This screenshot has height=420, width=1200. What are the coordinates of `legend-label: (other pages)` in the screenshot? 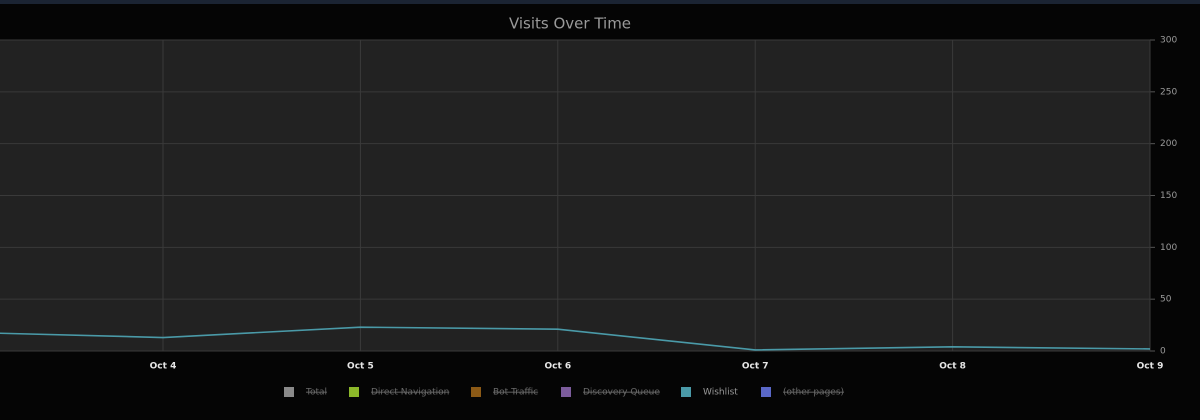 It's located at (813, 393).